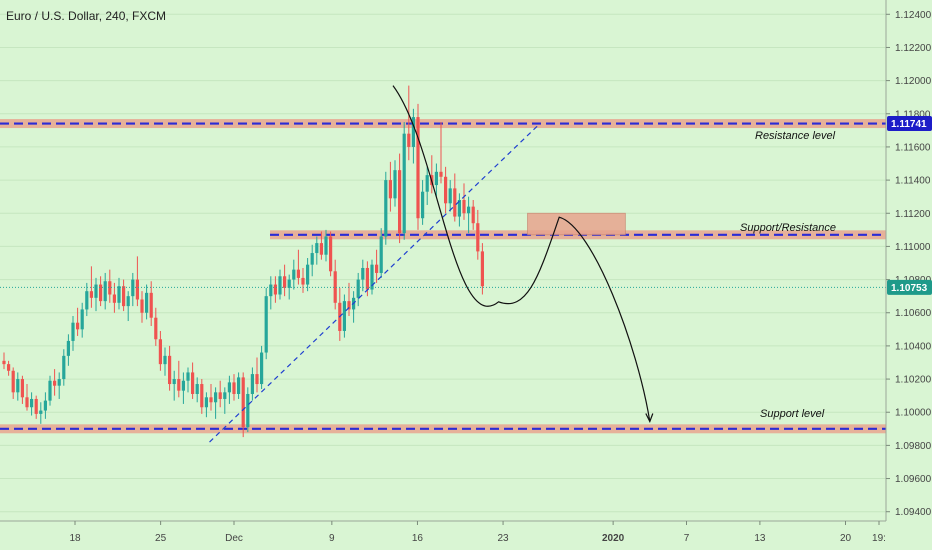 This screenshot has height=550, width=932. What do you see at coordinates (913, 479) in the screenshot?
I see `y-tick-label: 1.09600` at bounding box center [913, 479].